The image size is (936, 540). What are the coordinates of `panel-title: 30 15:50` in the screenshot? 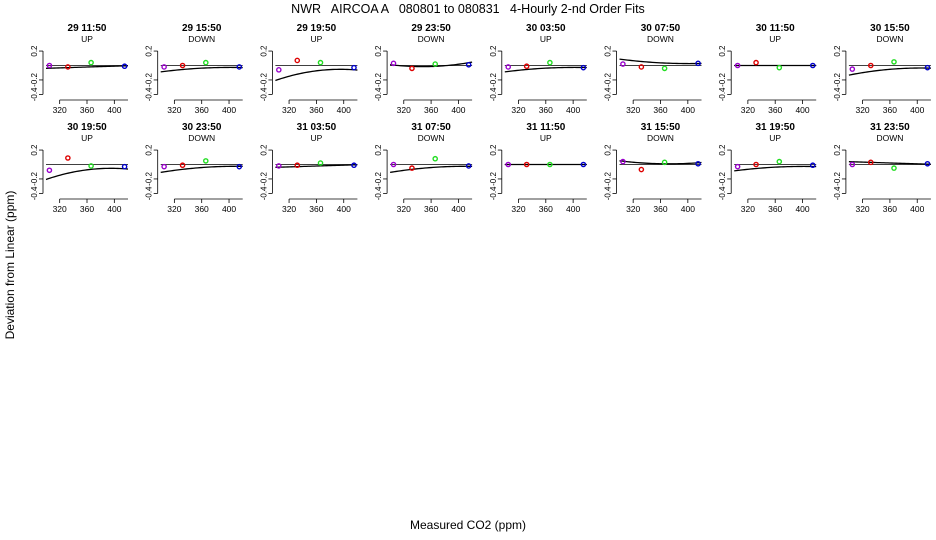 It's located at (890, 28).